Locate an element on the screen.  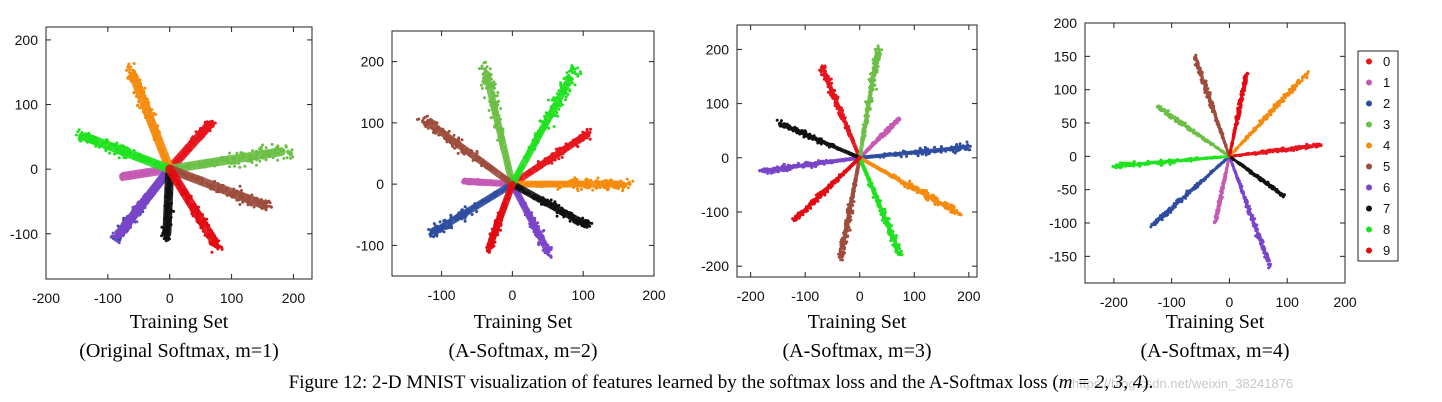
y-tick-label: 100 is located at coordinates (27, 105).